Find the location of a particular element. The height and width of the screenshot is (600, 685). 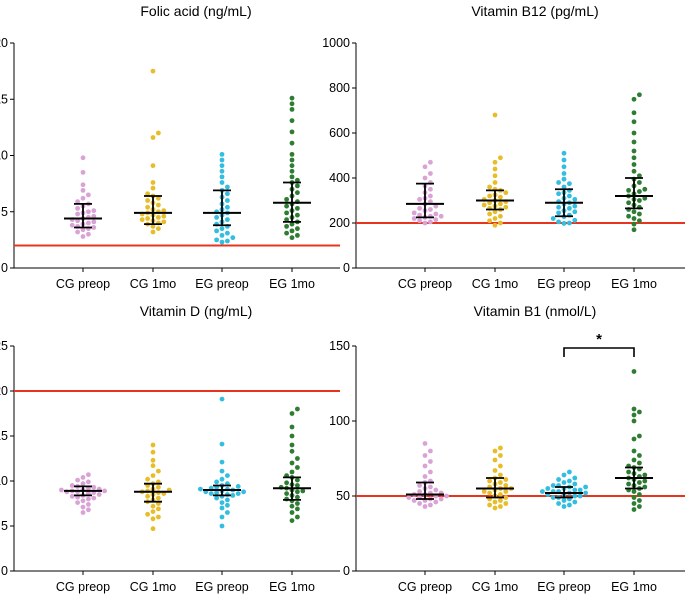

y-tick-label: 800 is located at coordinates (339, 88).